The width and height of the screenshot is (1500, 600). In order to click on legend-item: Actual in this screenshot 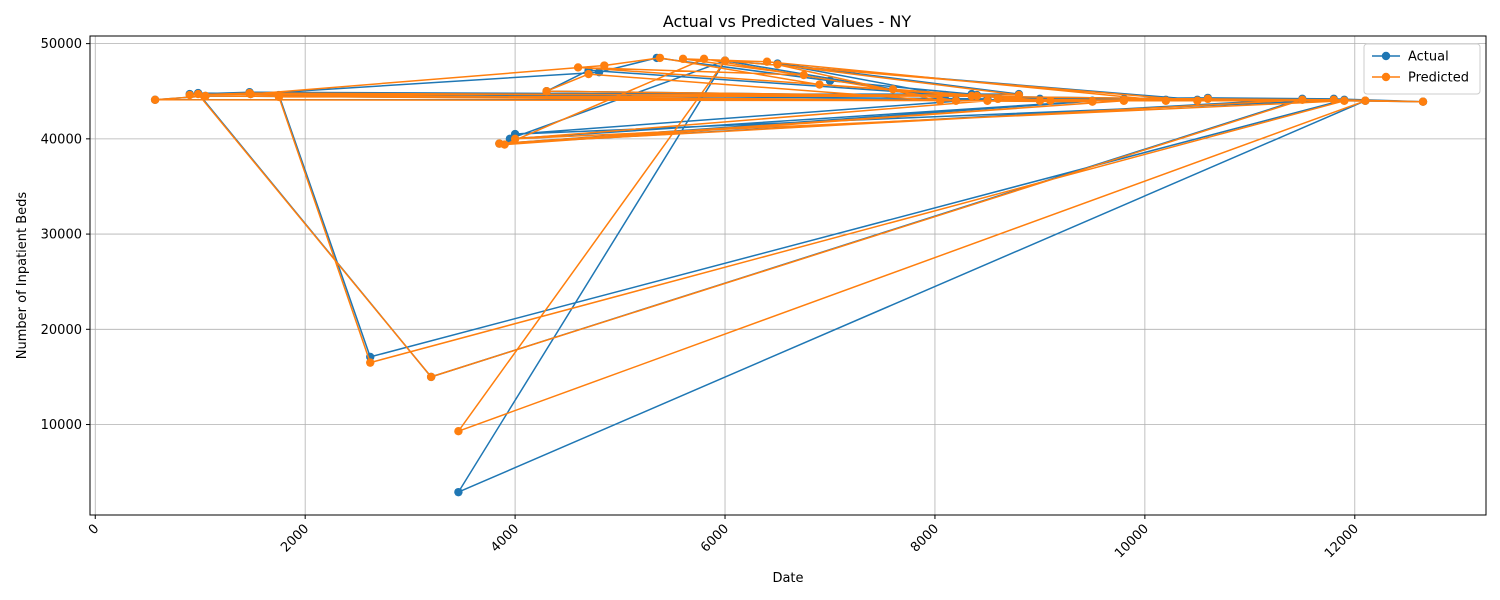, I will do `click(1410, 57)`.